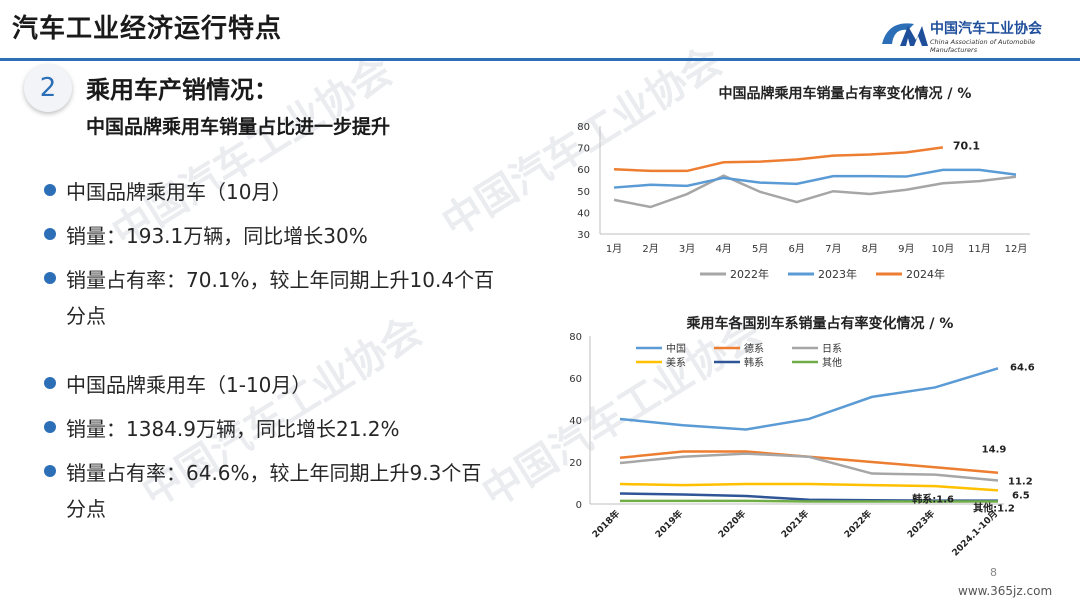 Image resolution: width=1080 pixels, height=607 pixels. What do you see at coordinates (189, 385) in the screenshot?
I see `bullet-text: 中国品牌乘用车（1-10月）` at bounding box center [189, 385].